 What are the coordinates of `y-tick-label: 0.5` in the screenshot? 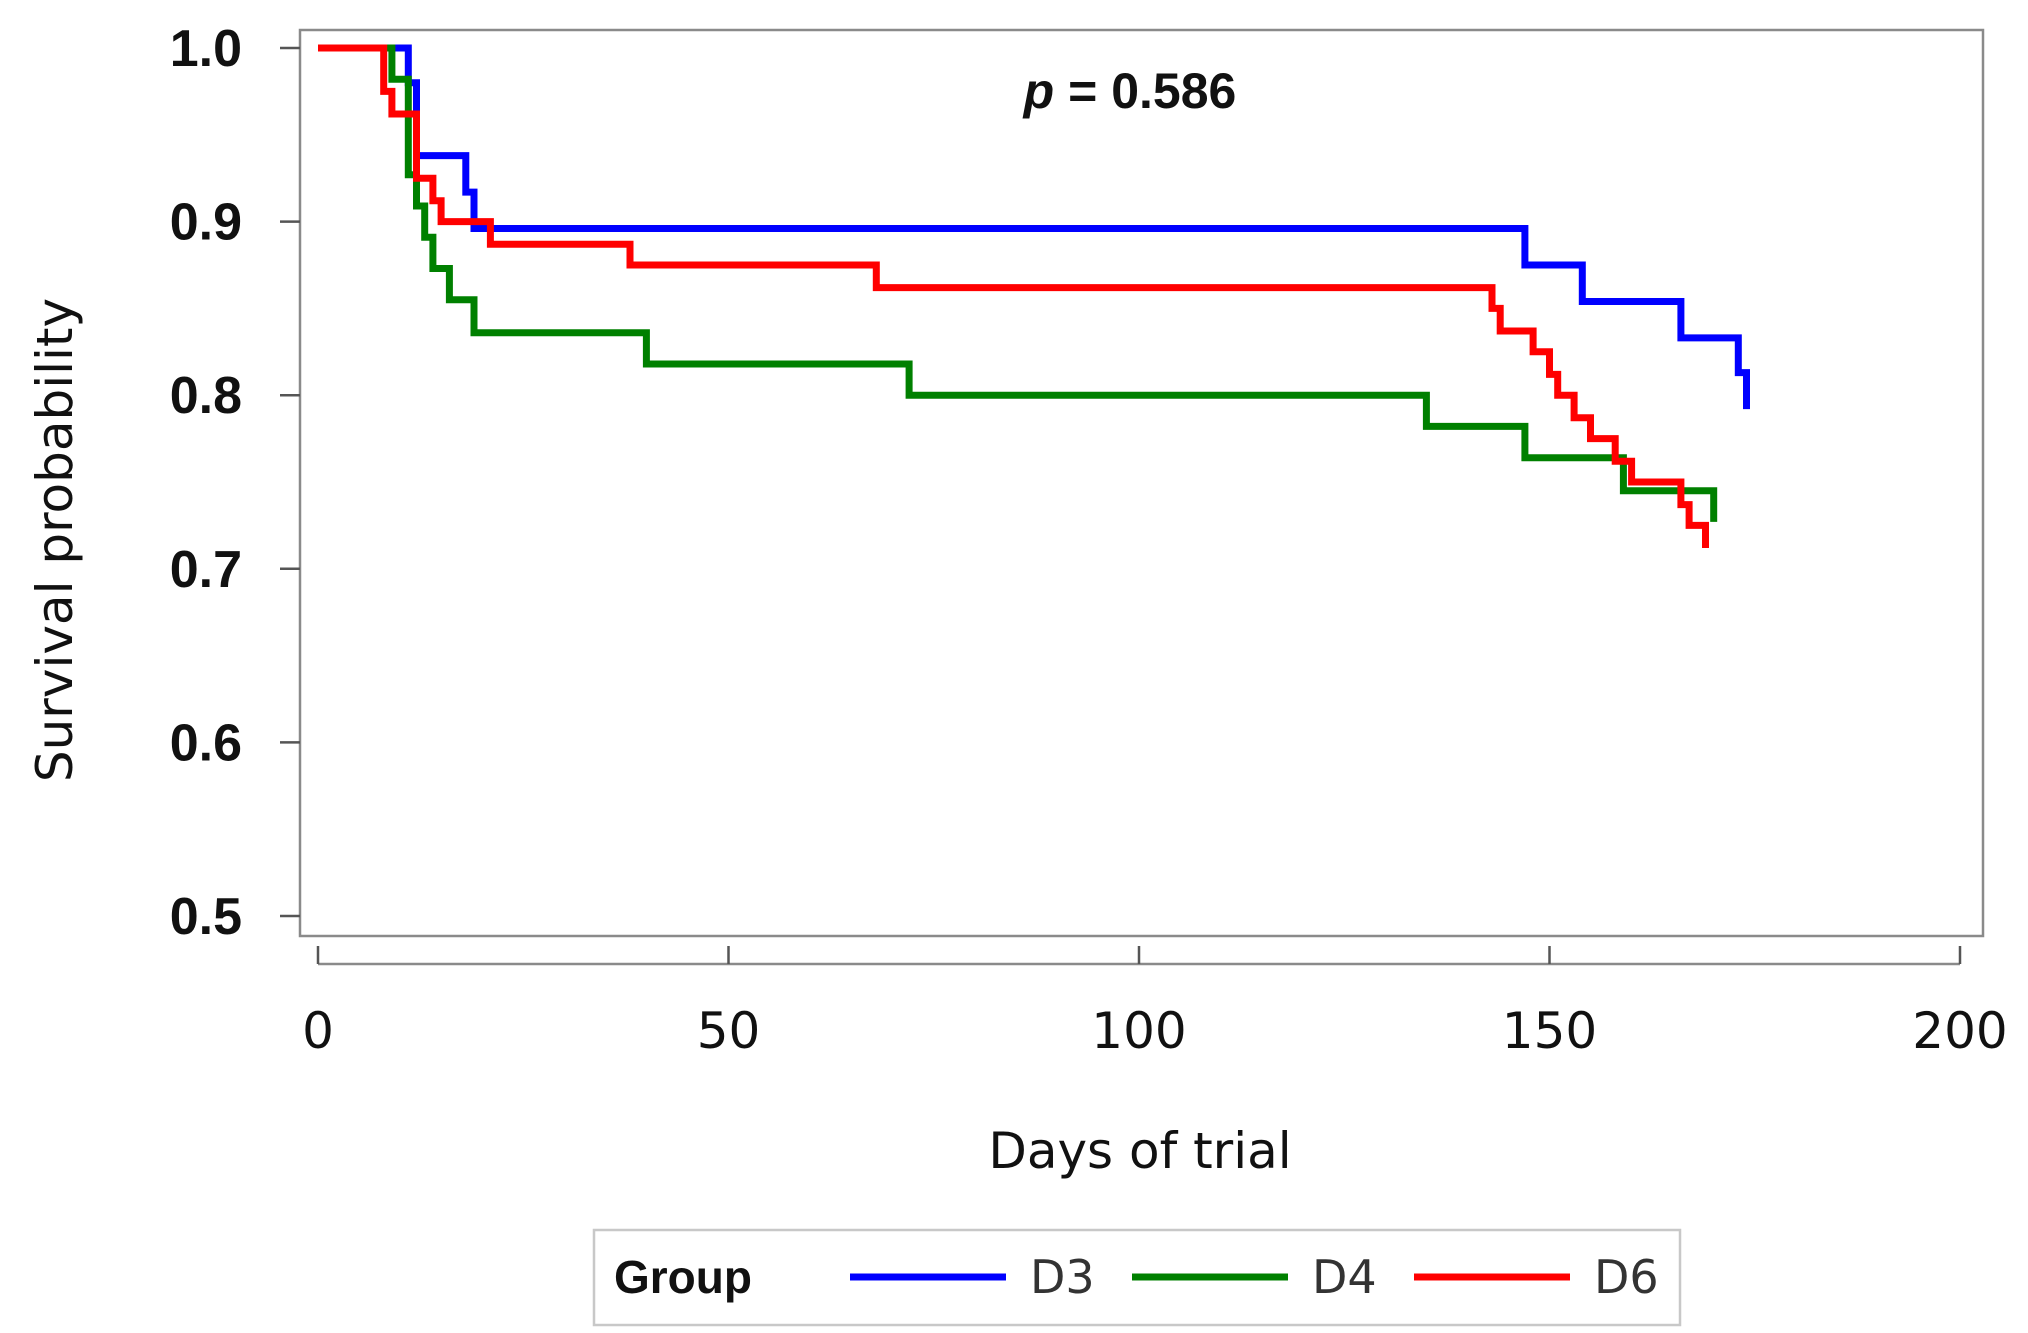 It's located at (206, 917).